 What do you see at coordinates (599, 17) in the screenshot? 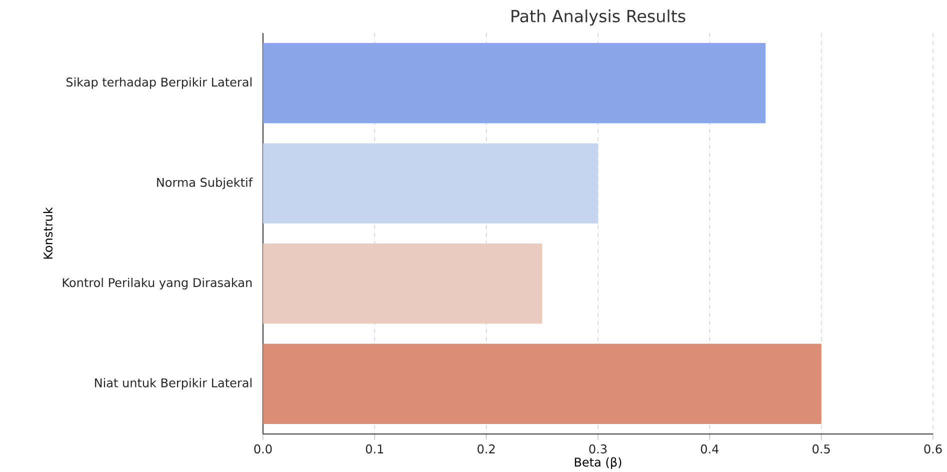
I see `chart-title: Path Analysis Results` at bounding box center [599, 17].